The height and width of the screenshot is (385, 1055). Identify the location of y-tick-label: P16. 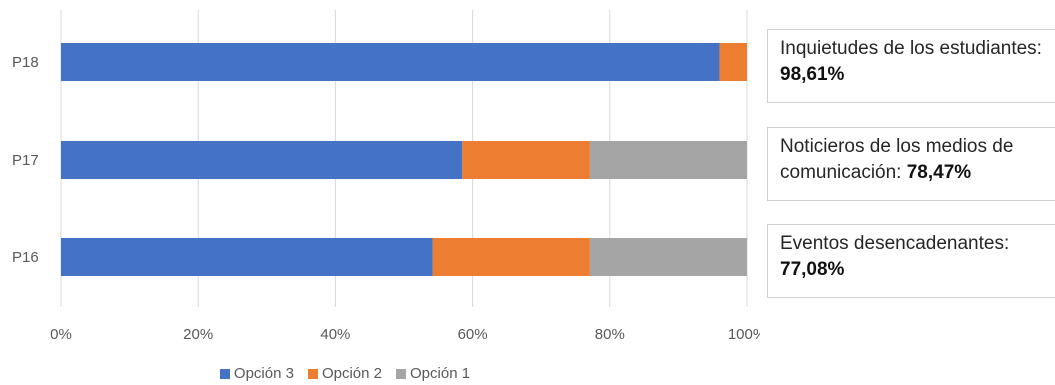
(25, 257).